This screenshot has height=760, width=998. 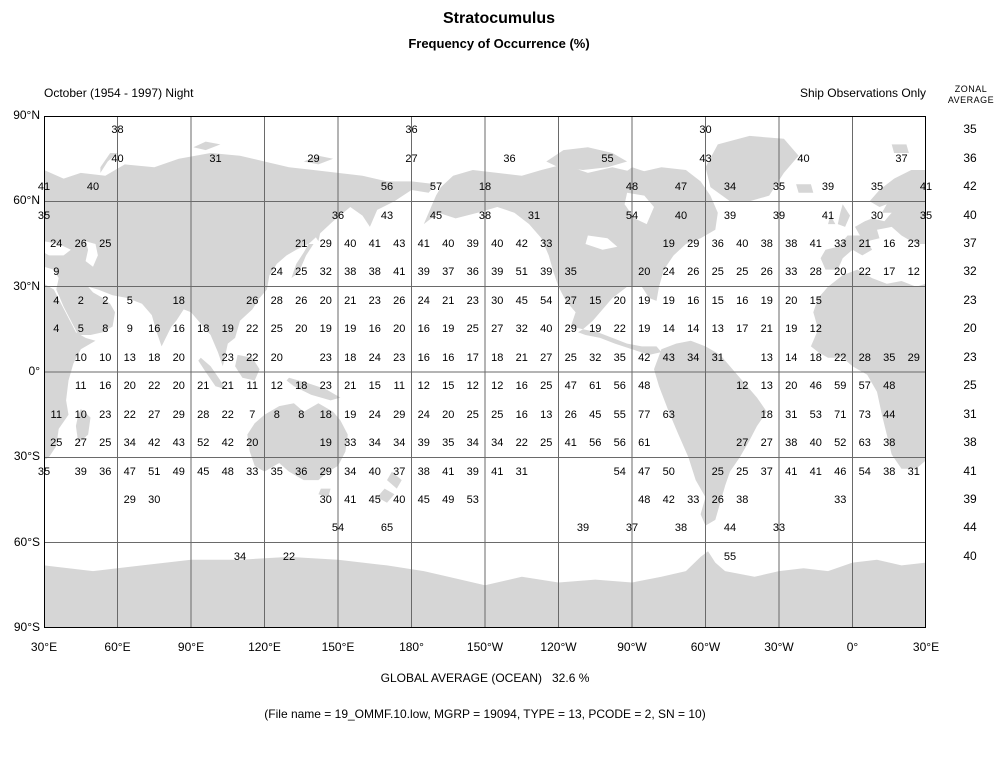 What do you see at coordinates (970, 413) in the screenshot?
I see `zonal-average-value: 31` at bounding box center [970, 413].